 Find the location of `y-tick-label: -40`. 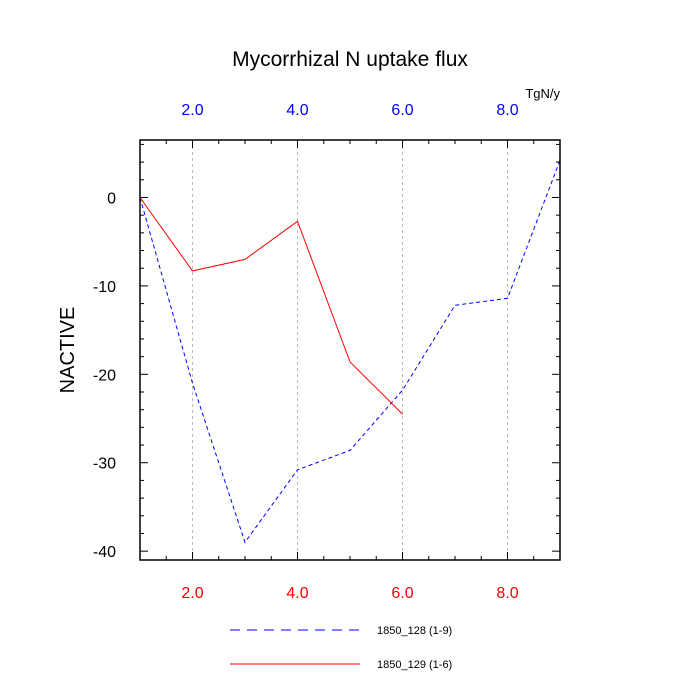

y-tick-label: -40 is located at coordinates (104, 552).